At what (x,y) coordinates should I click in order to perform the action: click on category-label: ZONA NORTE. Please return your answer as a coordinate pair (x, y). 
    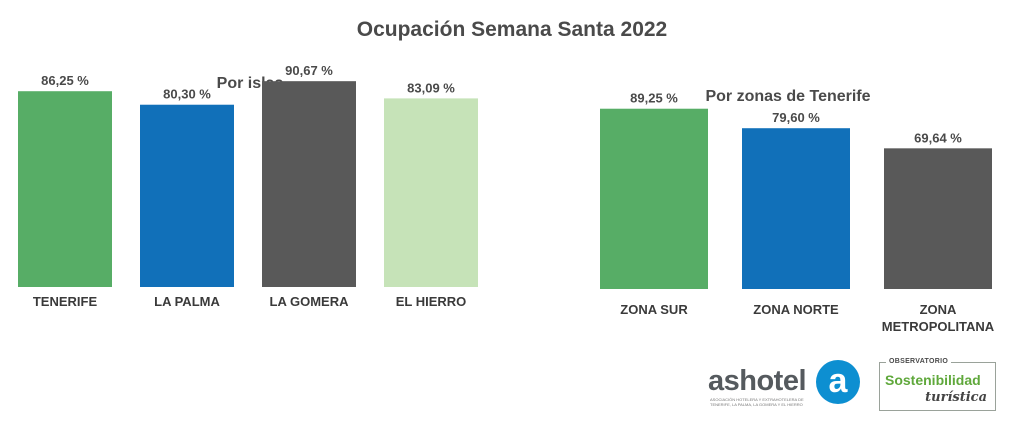
    Looking at the image, I should click on (796, 309).